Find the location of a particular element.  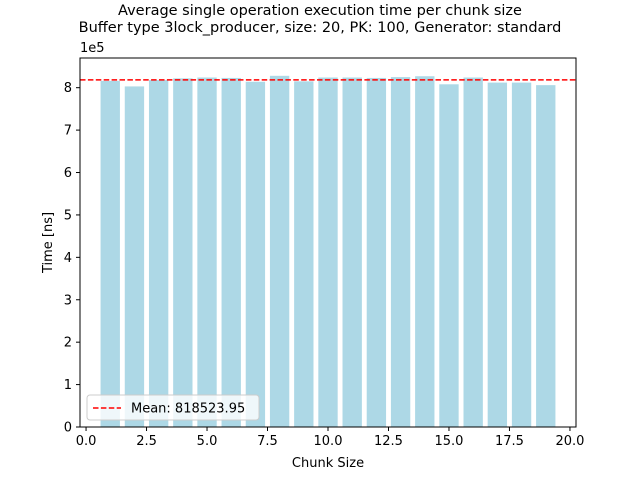

legend-box is located at coordinates (173, 407).